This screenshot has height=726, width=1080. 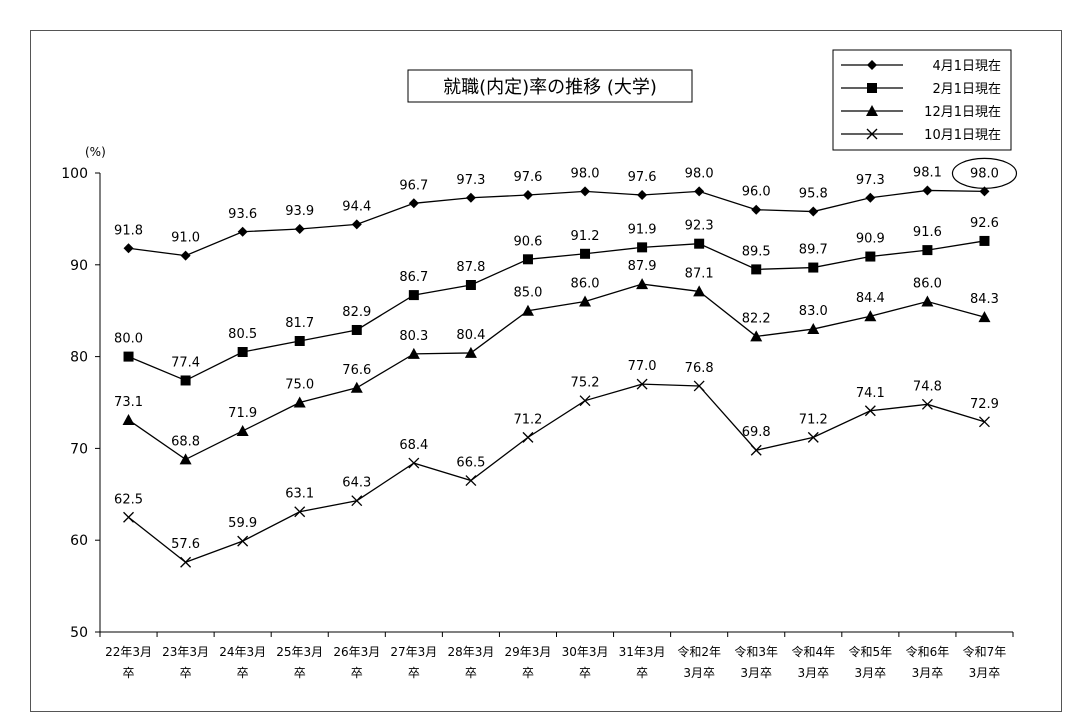 What do you see at coordinates (927, 172) in the screenshot?
I see `data-label: 98.1` at bounding box center [927, 172].